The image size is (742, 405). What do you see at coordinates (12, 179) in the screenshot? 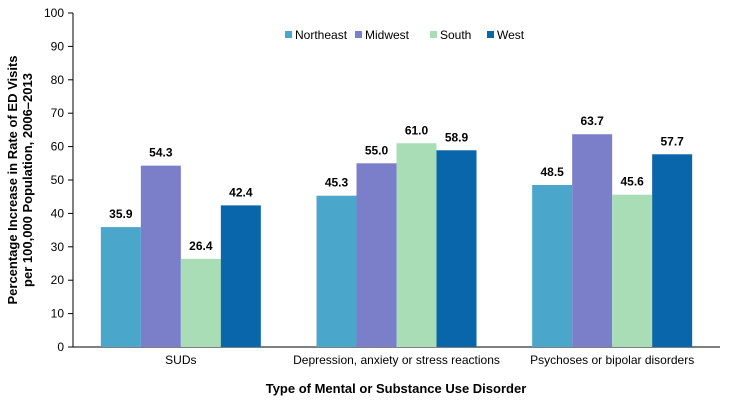
I see `y-axis-label-line-1: Percentage Increase in Rate of ED Visits` at bounding box center [12, 179].